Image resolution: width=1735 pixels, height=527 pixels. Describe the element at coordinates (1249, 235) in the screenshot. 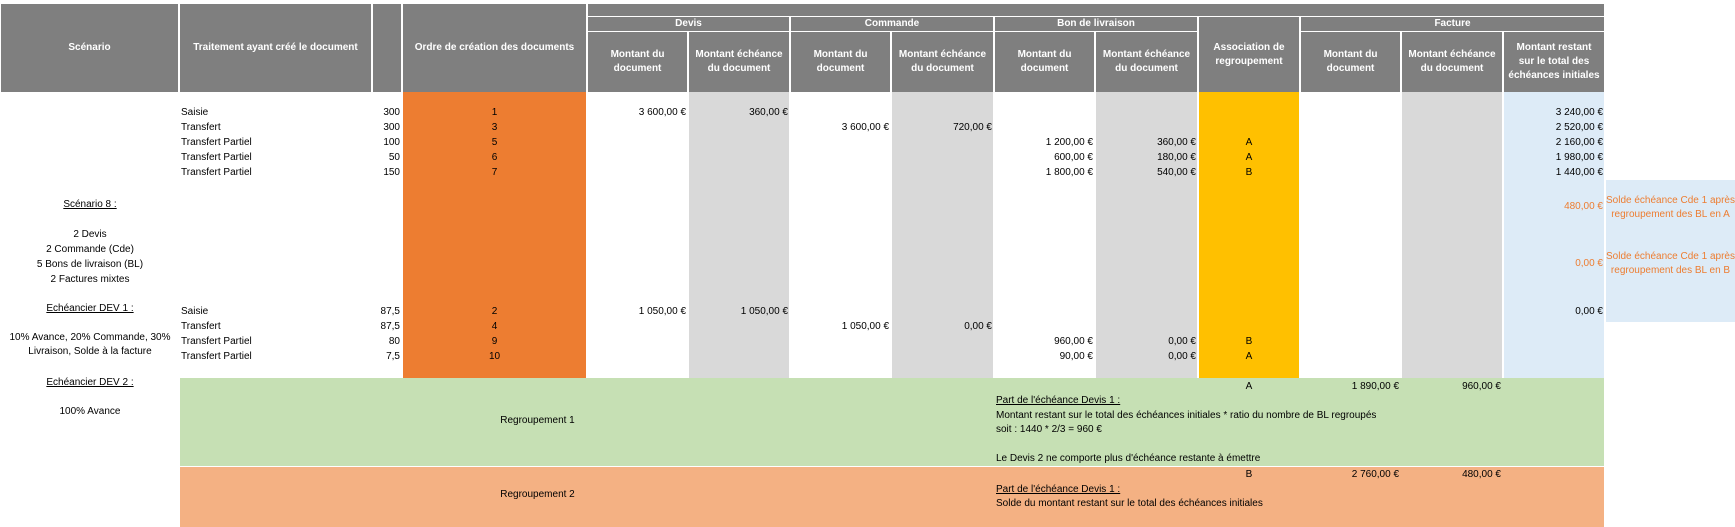

I see `association-column-fill` at that location.